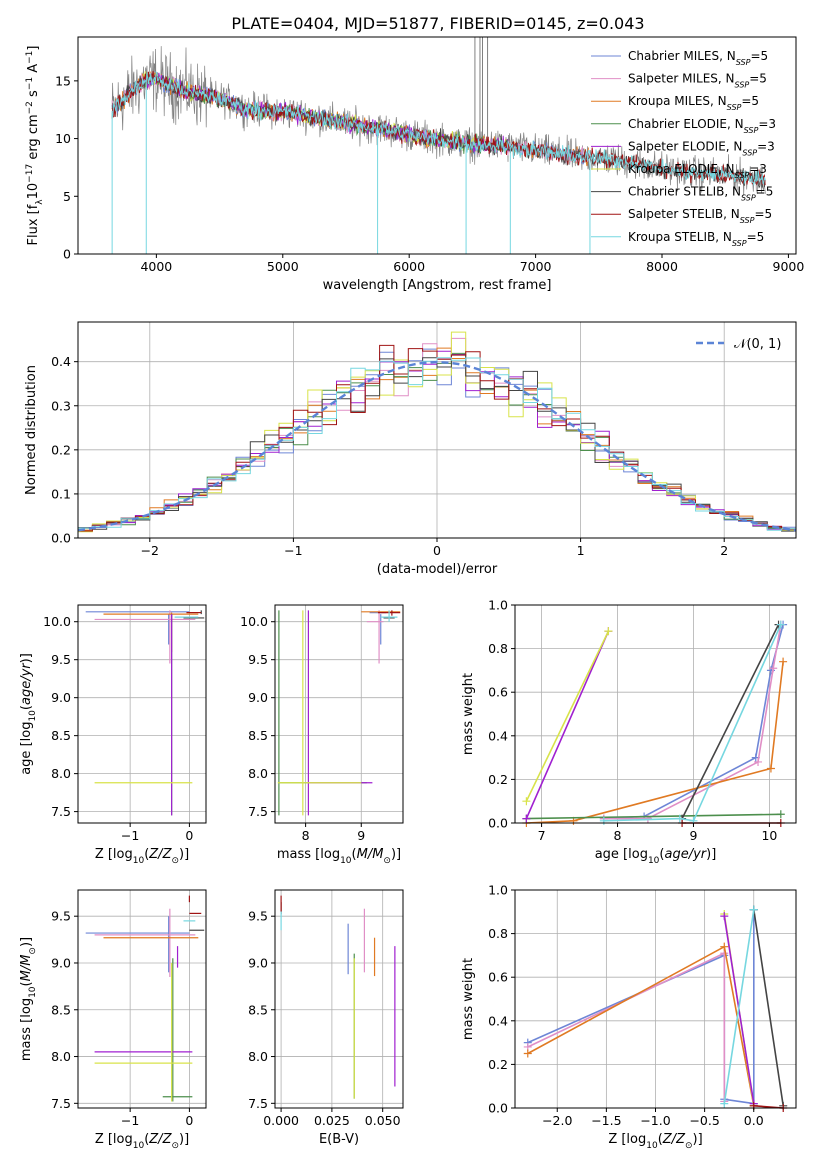 Image resolution: width=819 pixels, height=1174 pixels. What do you see at coordinates (28, 714) in the screenshot?
I see `y-axis-label: age [log10(age/yr)]` at bounding box center [28, 714].